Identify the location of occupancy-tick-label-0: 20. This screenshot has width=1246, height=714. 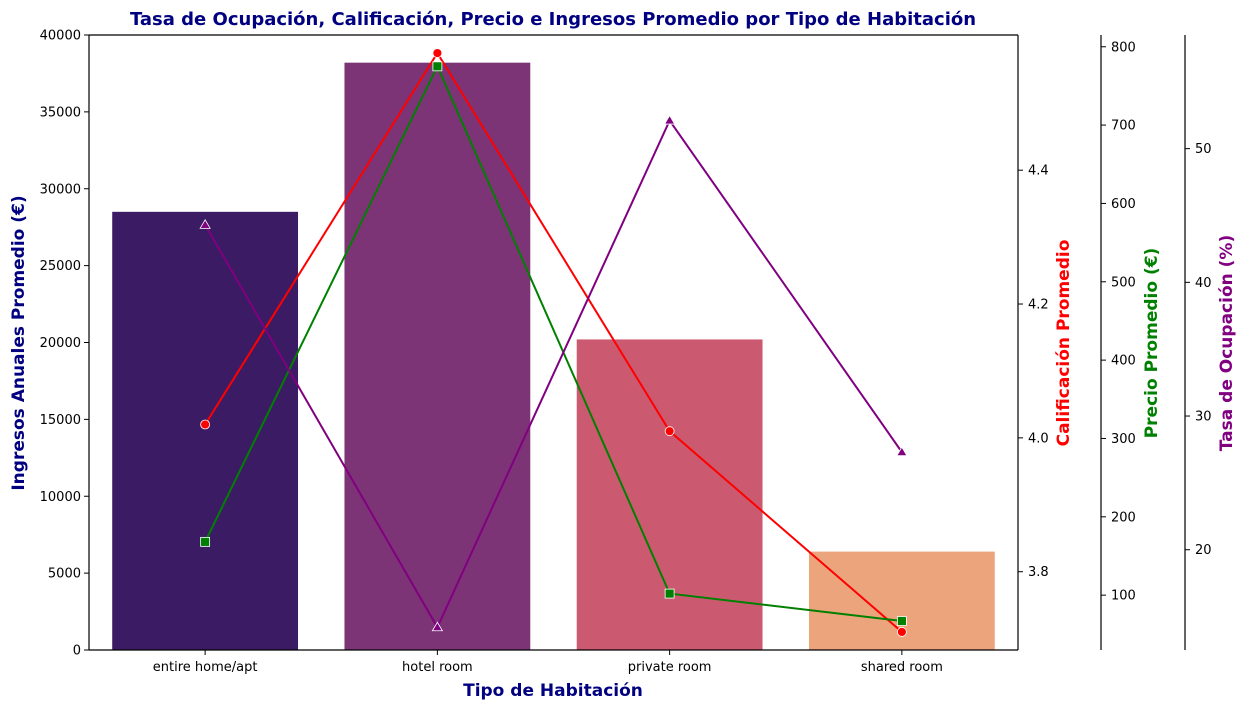
(1203, 550).